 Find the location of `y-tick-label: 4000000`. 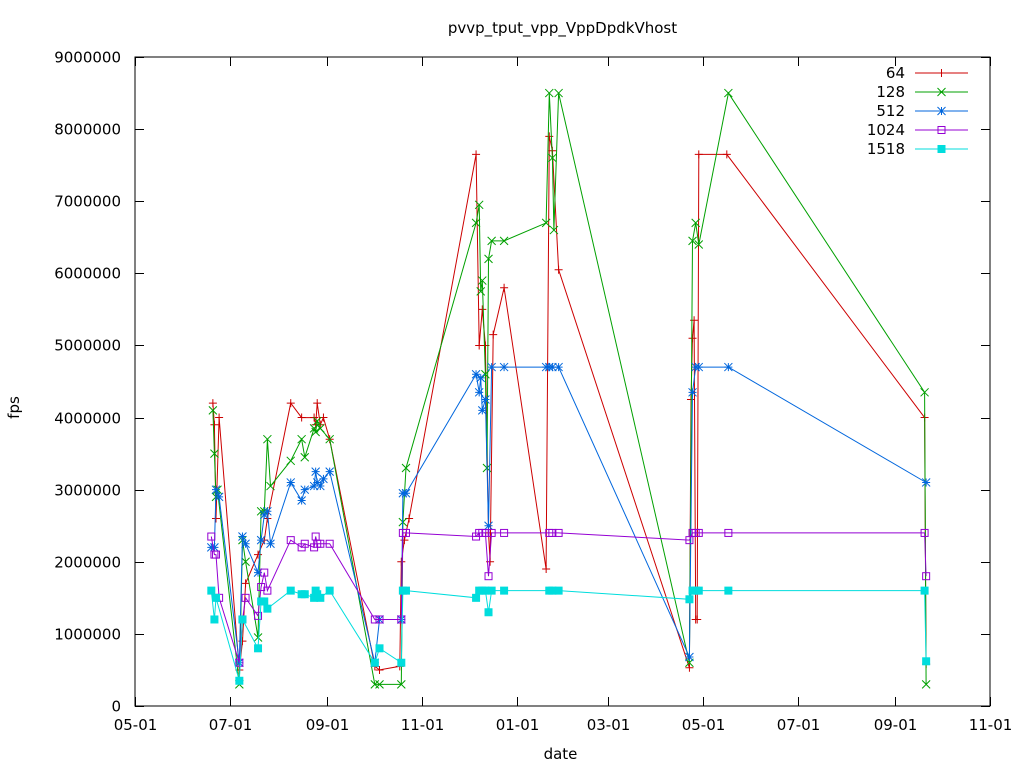

y-tick-label: 4000000 is located at coordinates (87, 419).